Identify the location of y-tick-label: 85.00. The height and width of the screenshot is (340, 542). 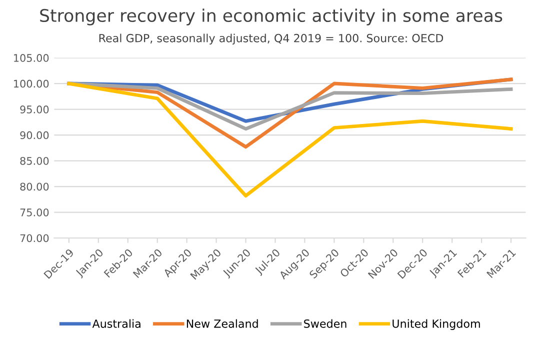
(34, 161).